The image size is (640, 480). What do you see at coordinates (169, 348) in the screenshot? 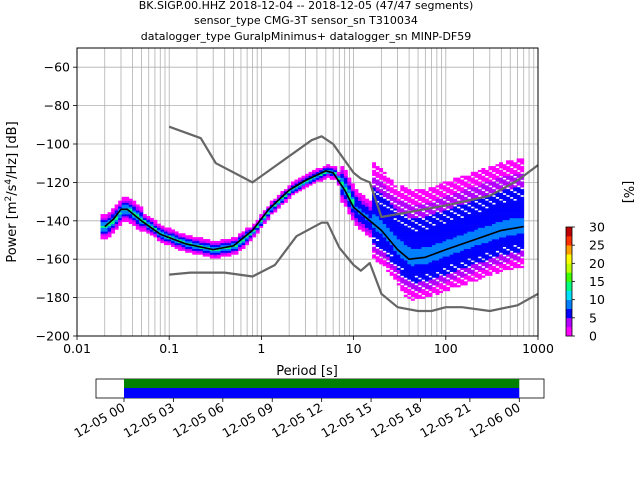
I see `x-tick-label: 0.1` at bounding box center [169, 348].